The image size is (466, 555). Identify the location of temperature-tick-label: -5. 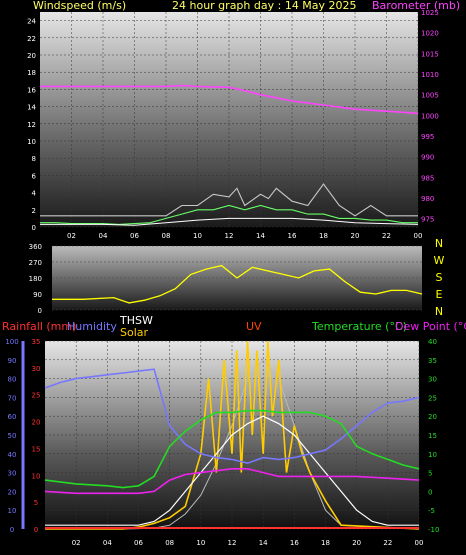
(431, 511).